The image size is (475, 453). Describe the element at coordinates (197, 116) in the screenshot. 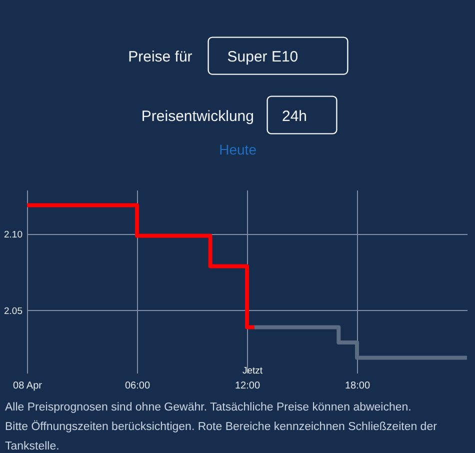

I see `chart-title: Preisentwicklung` at that location.